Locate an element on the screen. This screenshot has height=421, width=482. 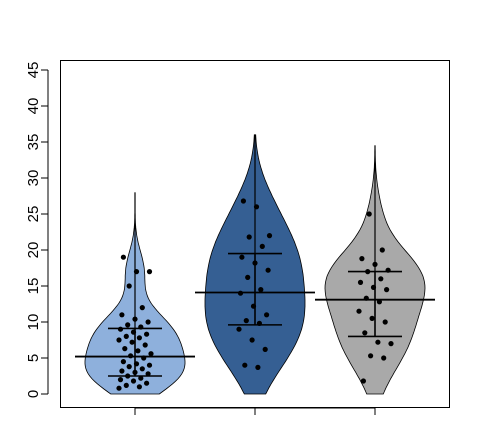
x-axis is located at coordinates (255, 411).